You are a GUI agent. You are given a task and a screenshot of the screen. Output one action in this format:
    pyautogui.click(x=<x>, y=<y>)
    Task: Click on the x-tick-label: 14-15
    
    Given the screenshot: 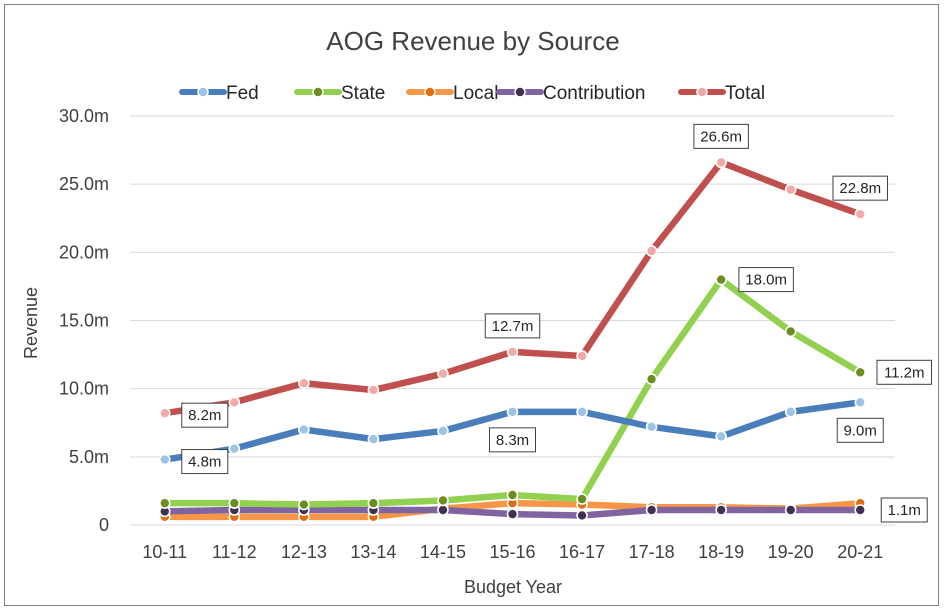 What is the action you would take?
    pyautogui.click(x=443, y=552)
    